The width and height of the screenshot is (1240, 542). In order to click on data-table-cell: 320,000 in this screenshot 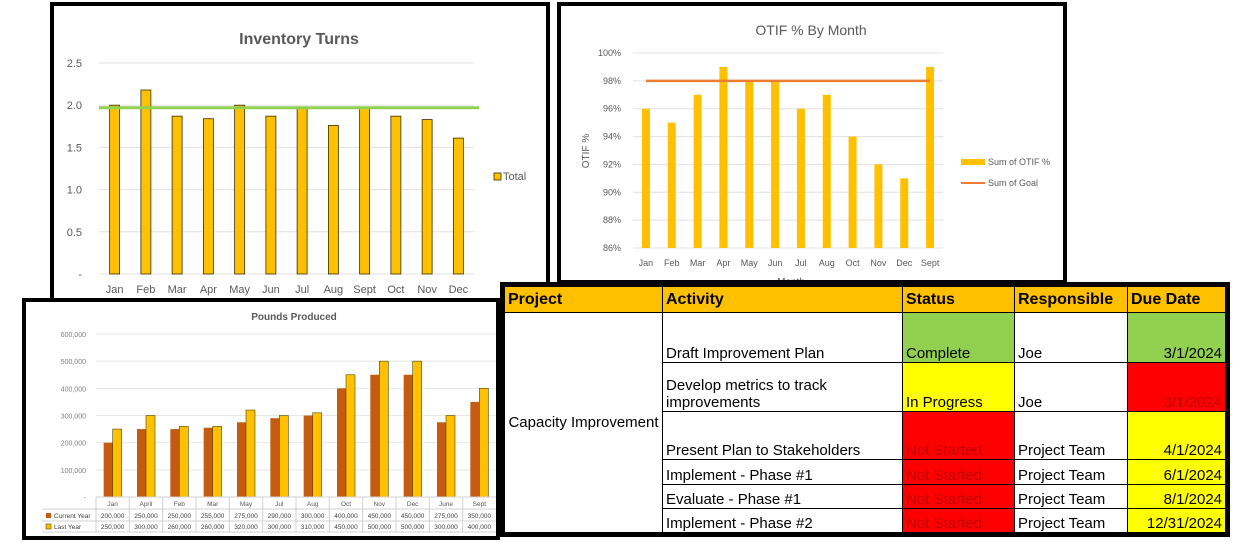, I will do `click(246, 527)`.